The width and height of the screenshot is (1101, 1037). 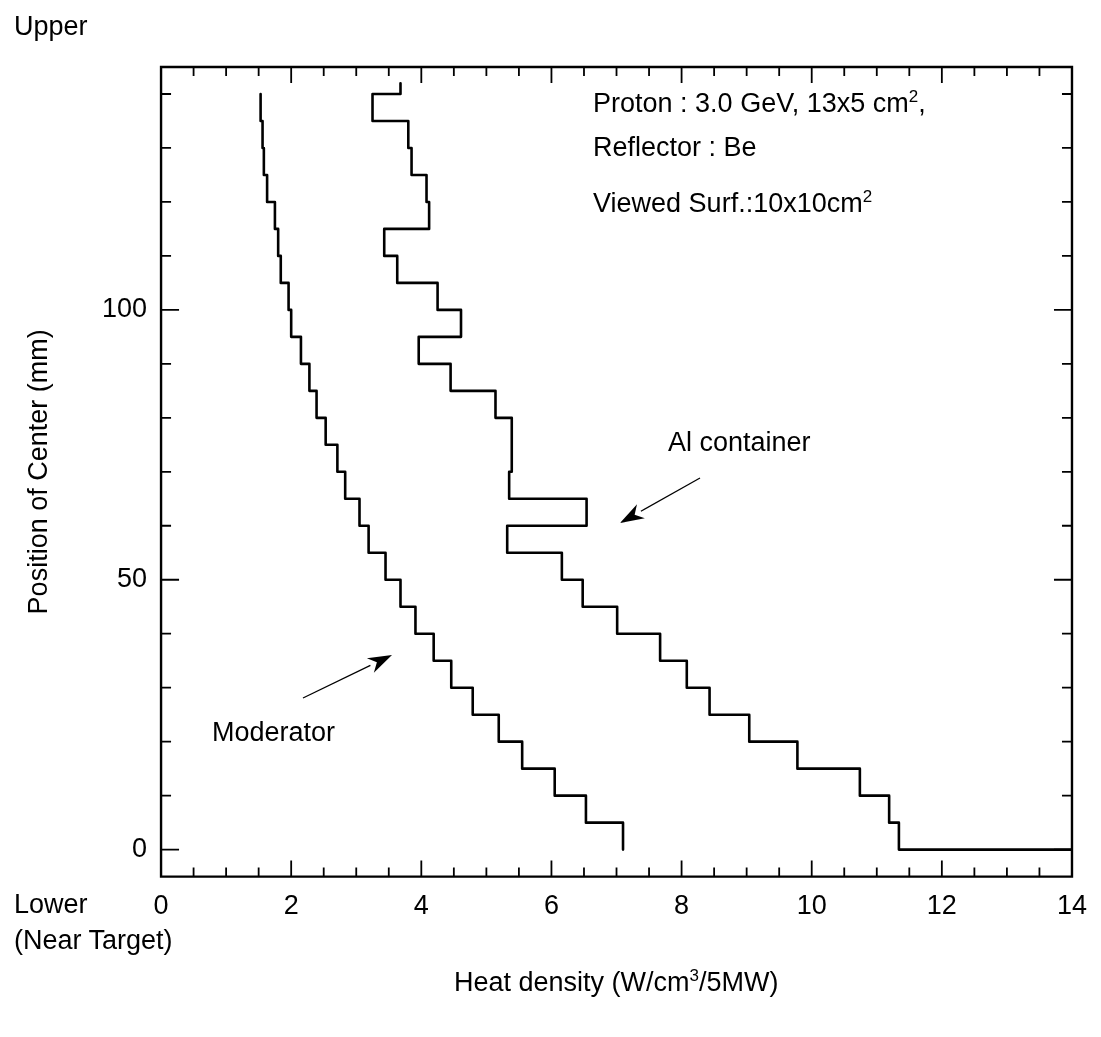 I want to click on y-tick-label: 0, so click(x=140, y=848).